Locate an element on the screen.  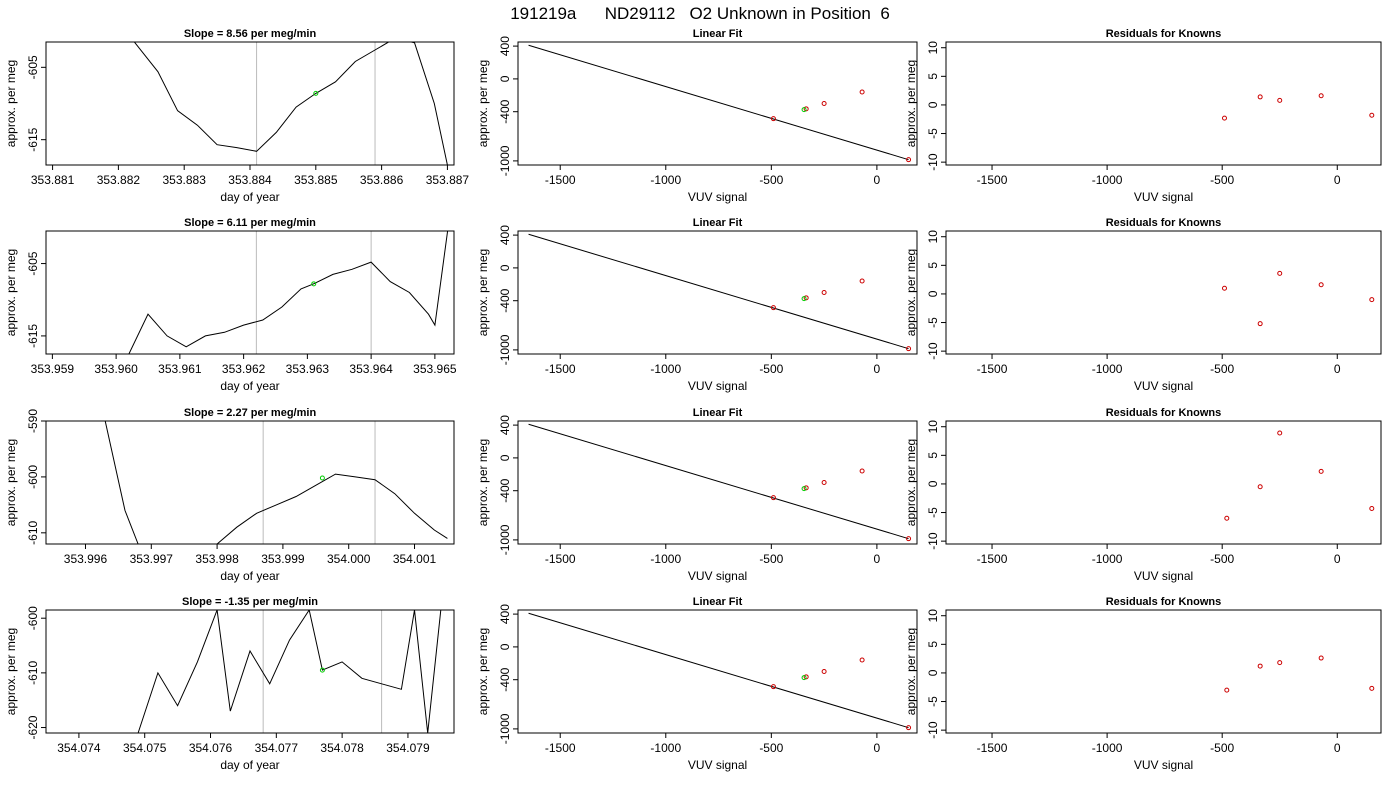
x-tick-label: 353.998 is located at coordinates (217, 559).